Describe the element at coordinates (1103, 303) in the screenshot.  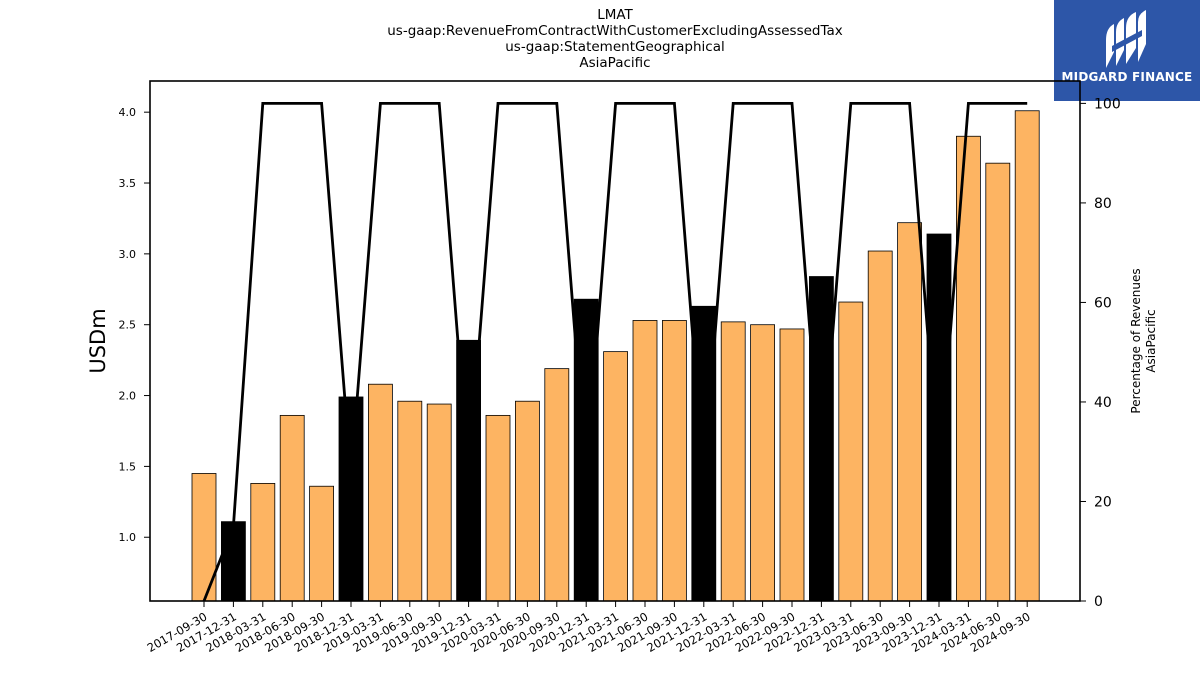
I see `right-tick-label: 60` at that location.